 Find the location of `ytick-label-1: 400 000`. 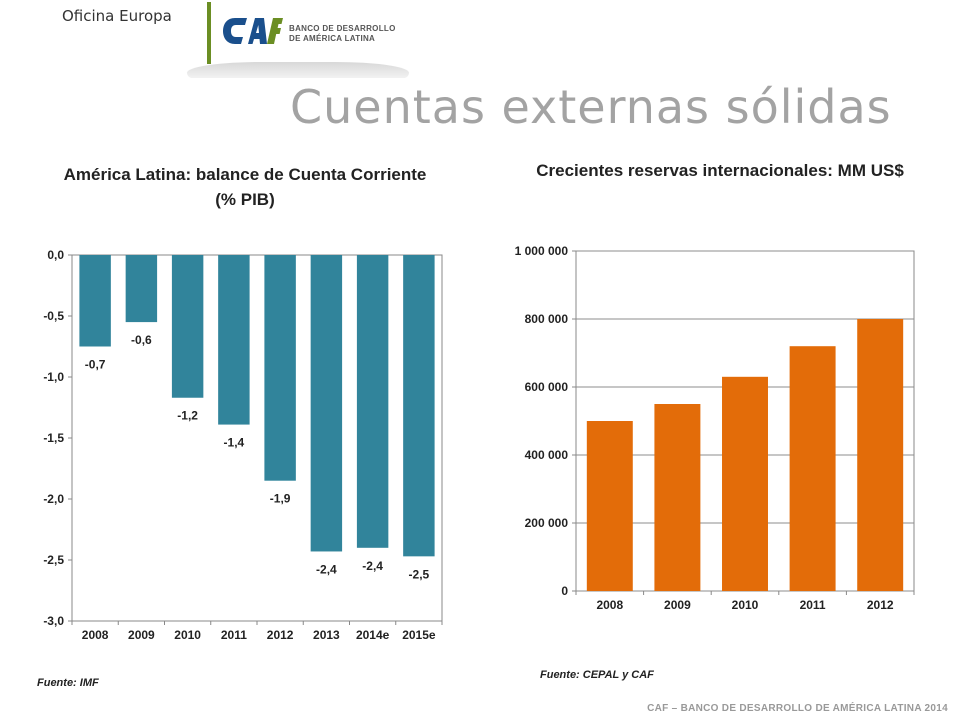

ytick-label-1: 400 000 is located at coordinates (547, 455).